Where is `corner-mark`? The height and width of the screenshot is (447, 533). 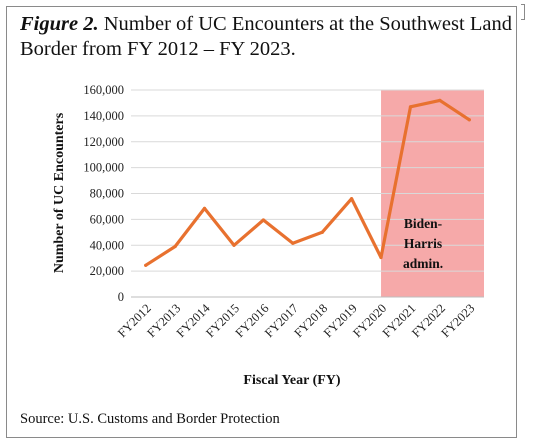 corner-mark is located at coordinates (523, 12).